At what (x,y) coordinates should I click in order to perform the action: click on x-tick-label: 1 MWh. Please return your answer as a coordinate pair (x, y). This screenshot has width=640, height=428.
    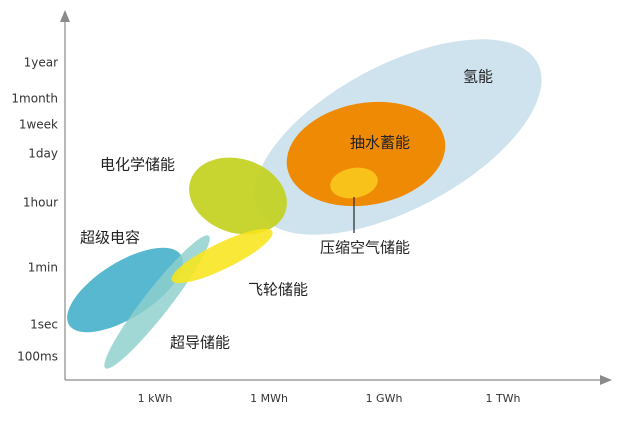
    Looking at the image, I should click on (269, 398).